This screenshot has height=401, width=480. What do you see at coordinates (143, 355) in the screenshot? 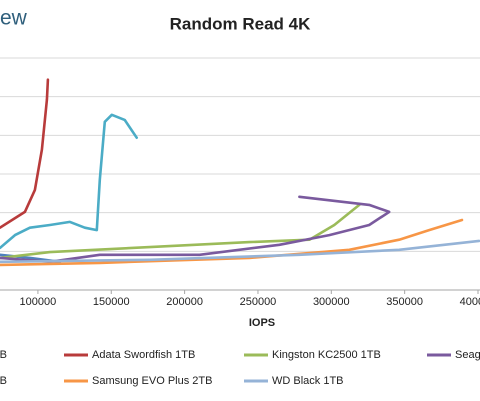
I see `legend-label: Adata Swordfish 1TB` at bounding box center [143, 355].